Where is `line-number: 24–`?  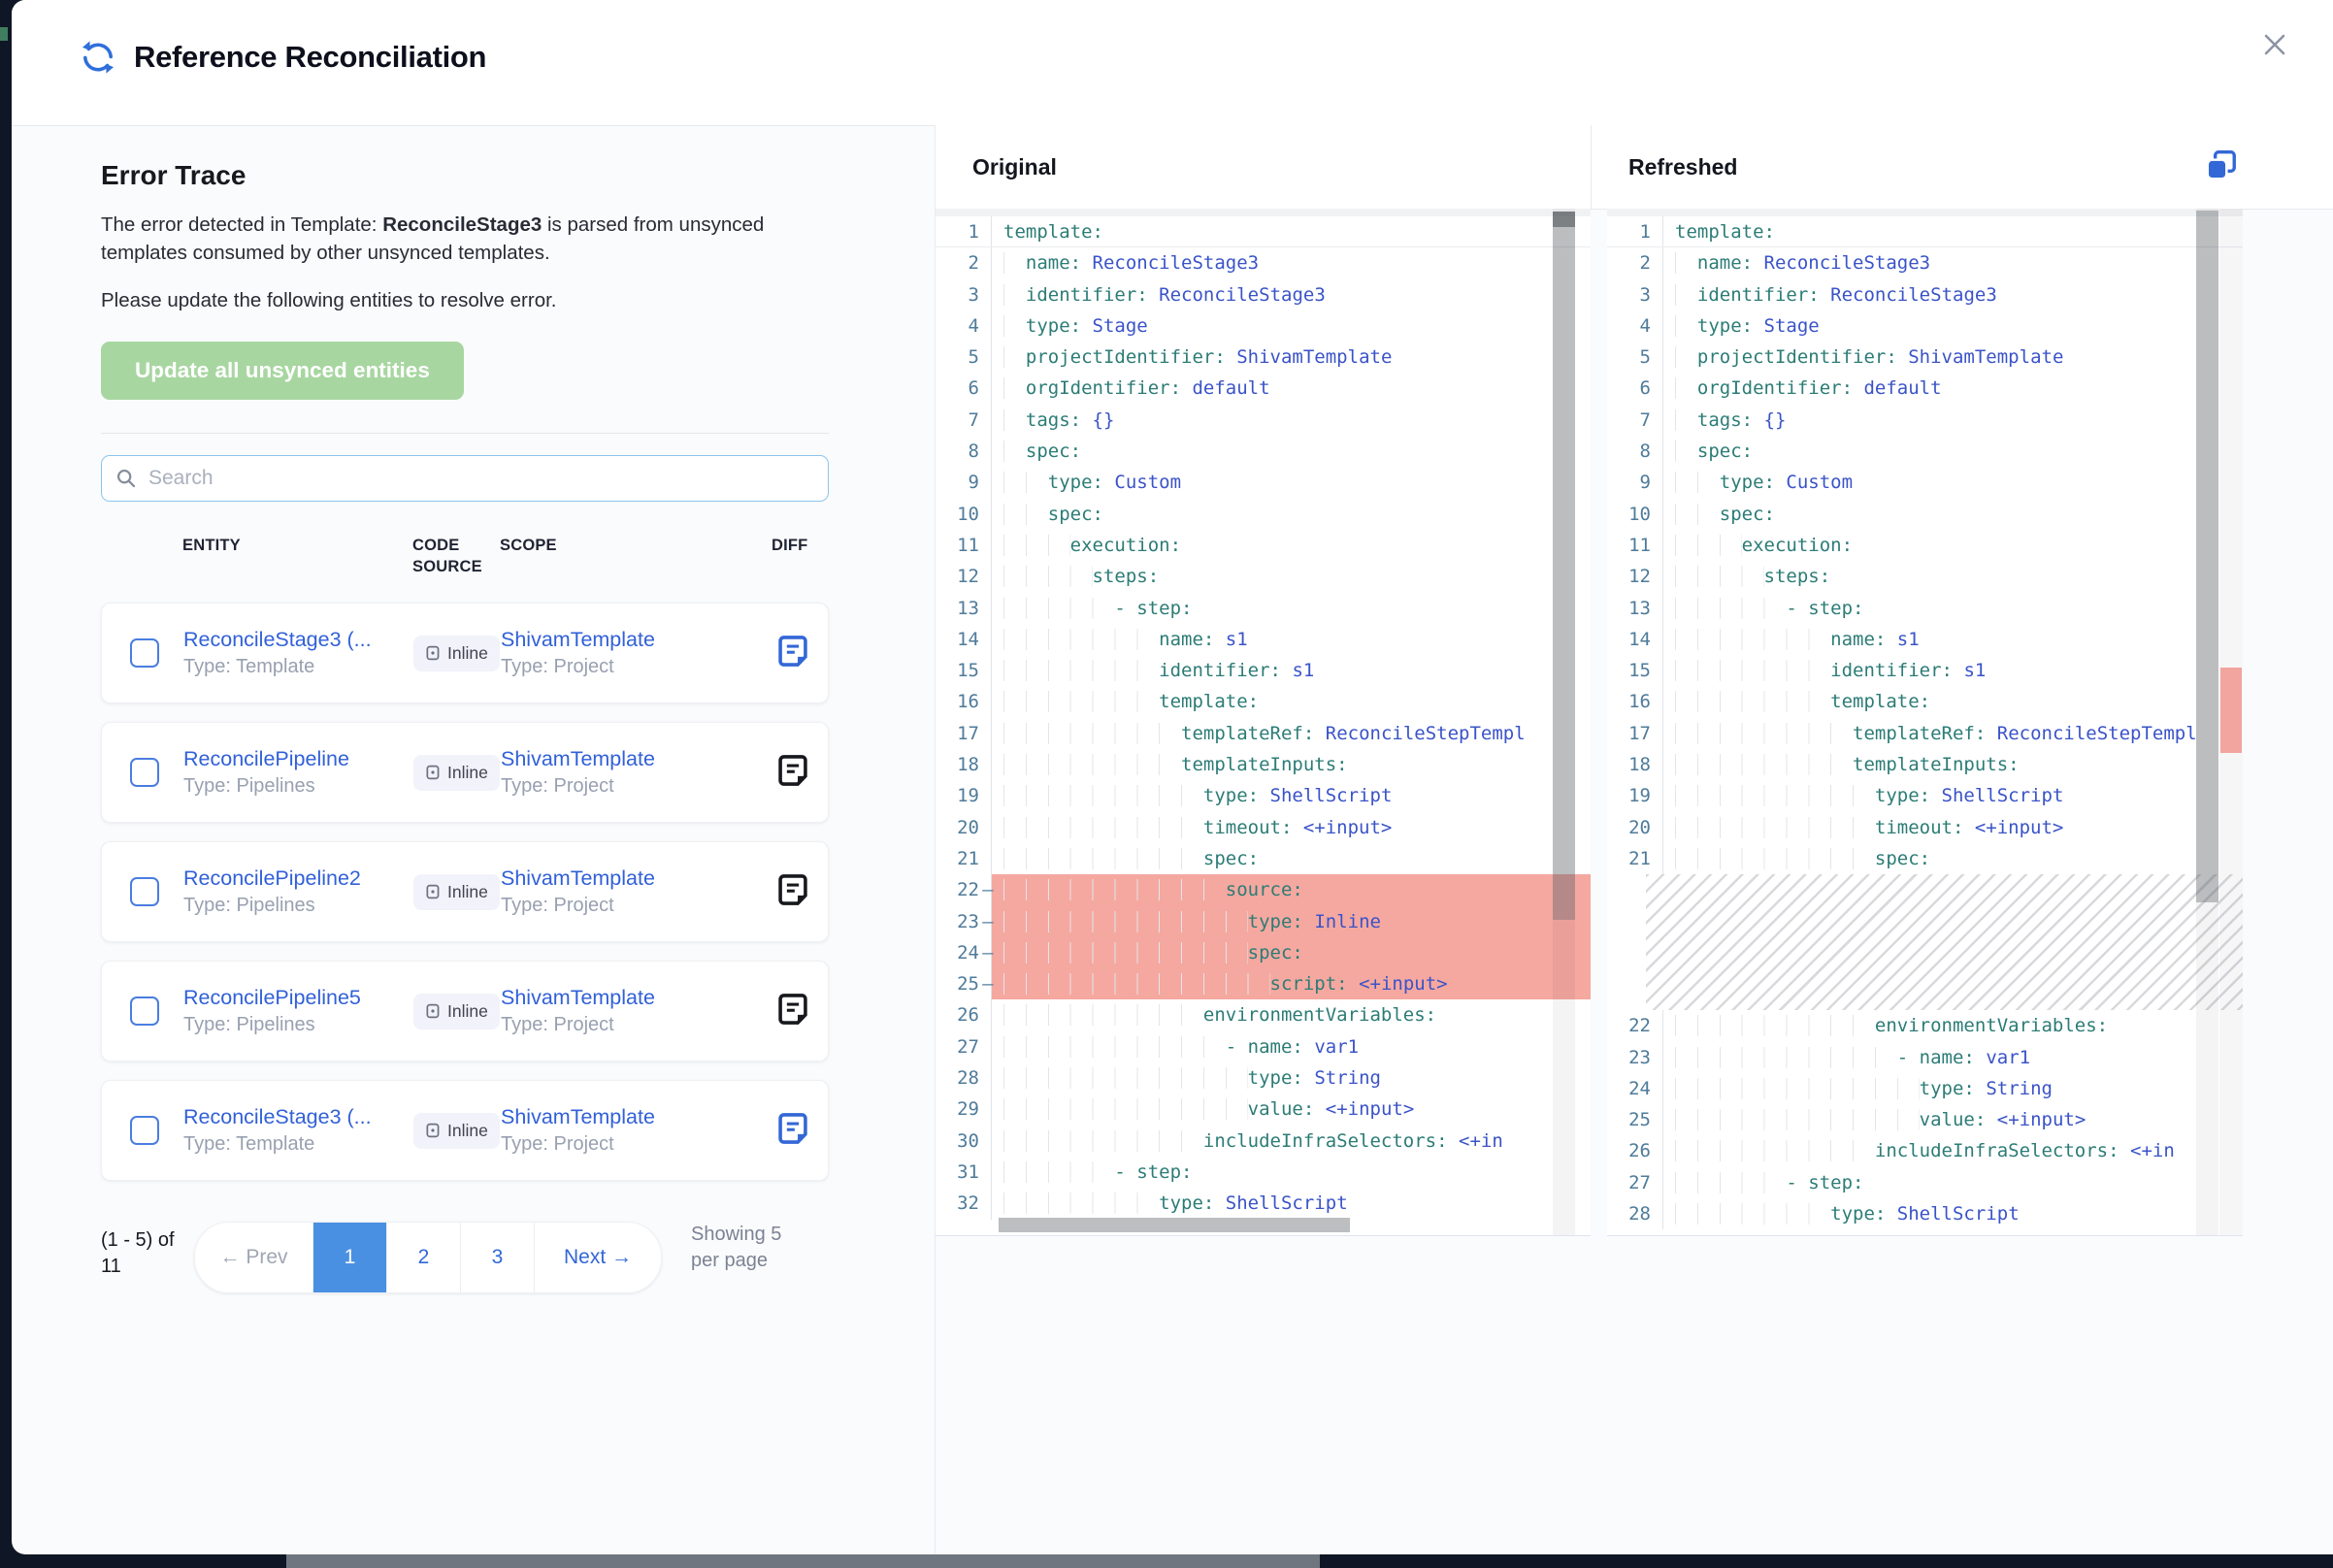
line-number: 24– is located at coordinates (965, 952).